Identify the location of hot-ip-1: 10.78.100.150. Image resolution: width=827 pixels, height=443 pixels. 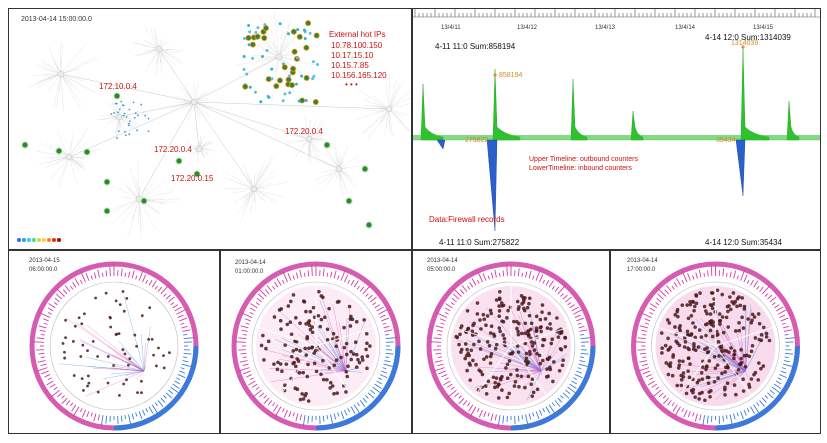
(357, 45).